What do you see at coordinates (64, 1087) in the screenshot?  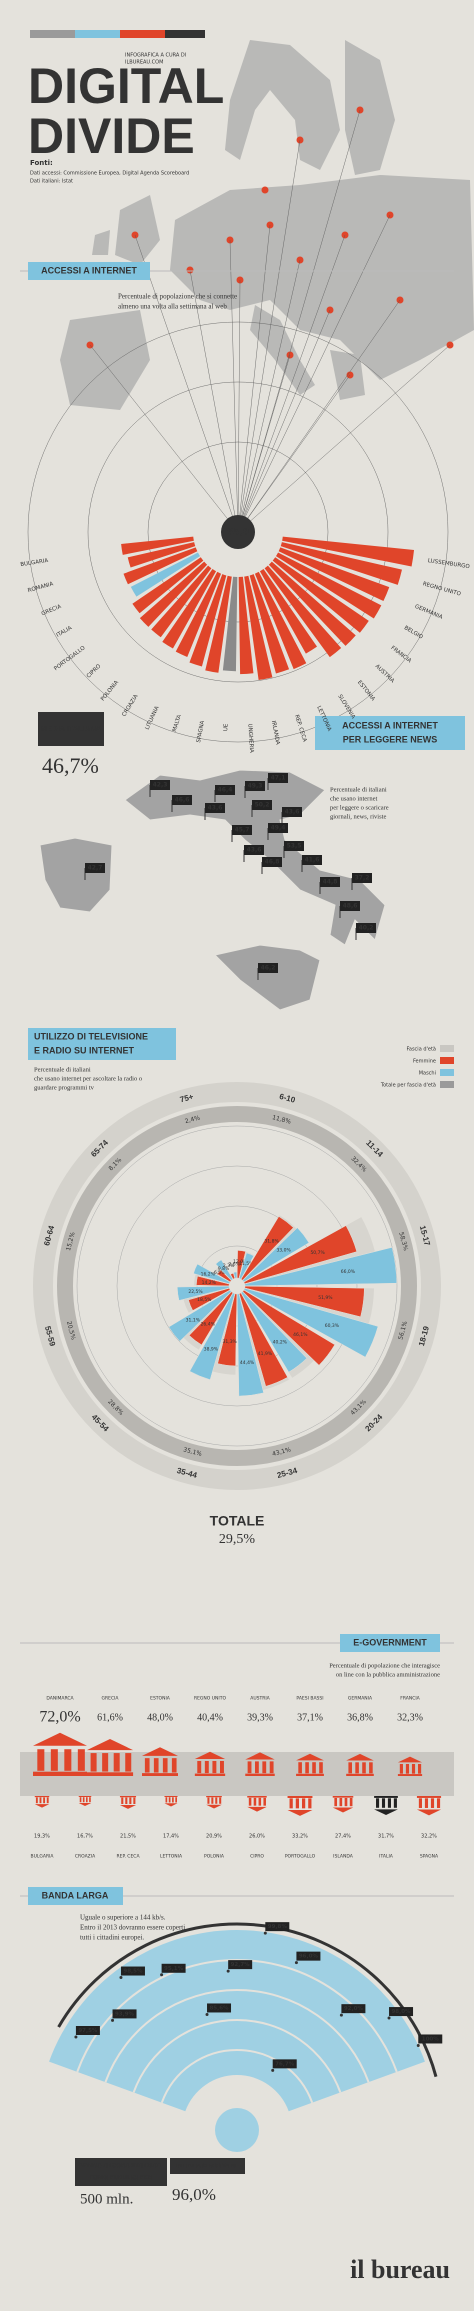 I see `description: guardare programmi tv` at bounding box center [64, 1087].